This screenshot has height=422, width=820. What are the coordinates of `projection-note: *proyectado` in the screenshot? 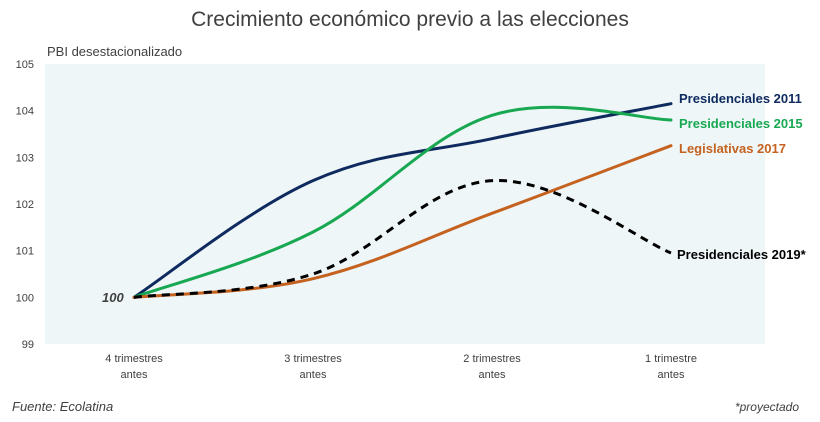 It's located at (767, 407).